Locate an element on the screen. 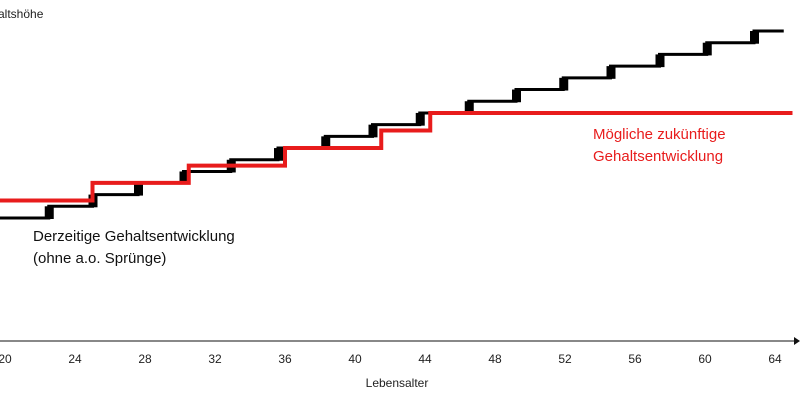  x-tick-layer: 20 24 28 32 36 40 44 48 52 56 60 64 is located at coordinates (391, 359).